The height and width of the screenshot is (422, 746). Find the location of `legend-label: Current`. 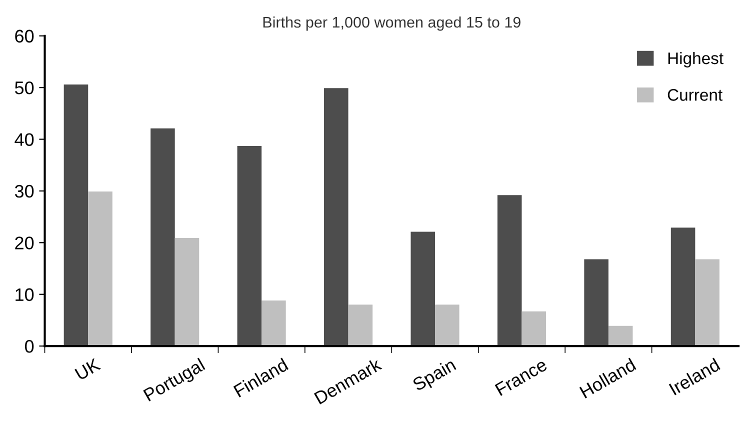

legend-label: Current is located at coordinates (695, 95).